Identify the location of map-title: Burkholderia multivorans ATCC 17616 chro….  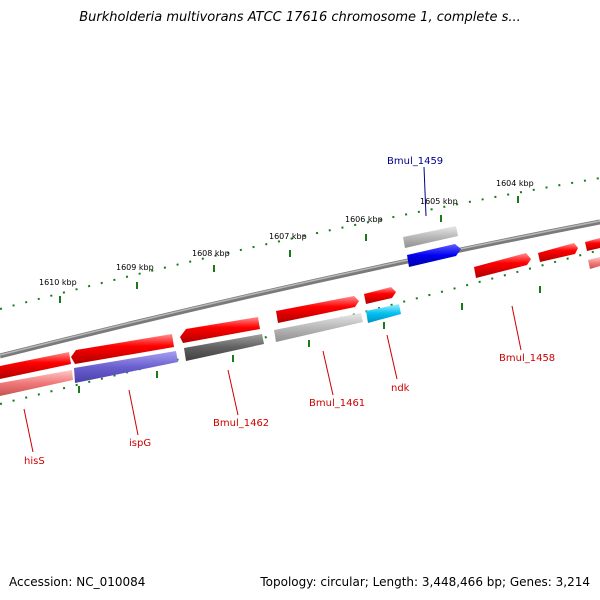
(300, 17).